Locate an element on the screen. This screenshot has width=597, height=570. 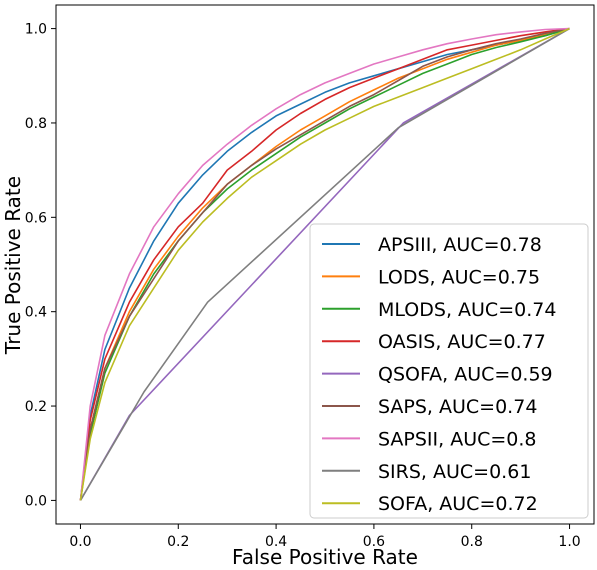
x-tick-label: 0.6 is located at coordinates (374, 542).